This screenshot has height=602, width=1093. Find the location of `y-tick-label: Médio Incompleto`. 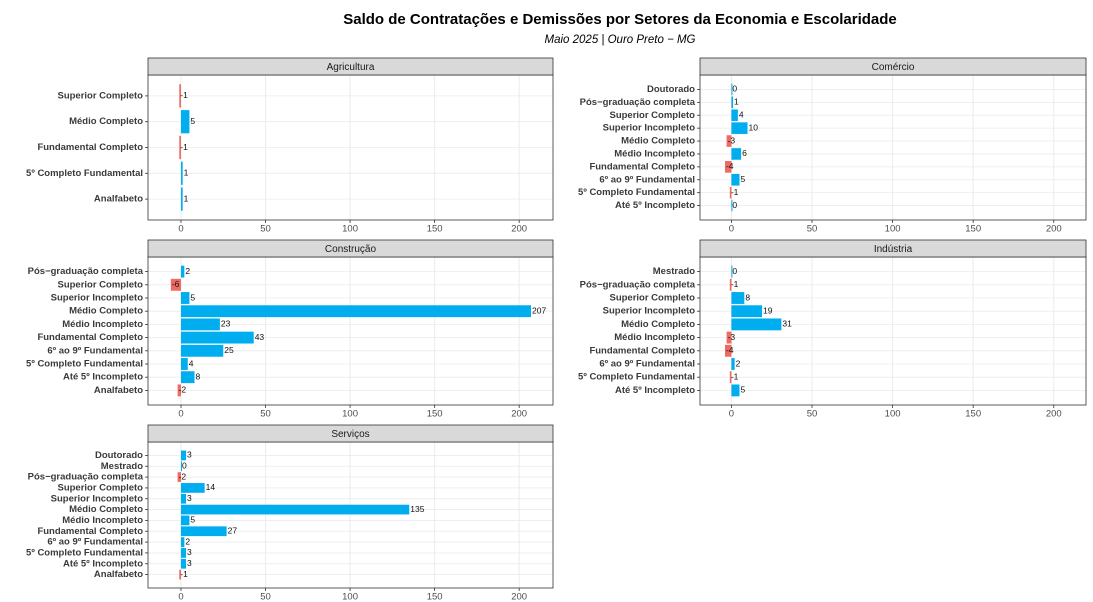

y-tick-label: Médio Incompleto is located at coordinates (654, 153).